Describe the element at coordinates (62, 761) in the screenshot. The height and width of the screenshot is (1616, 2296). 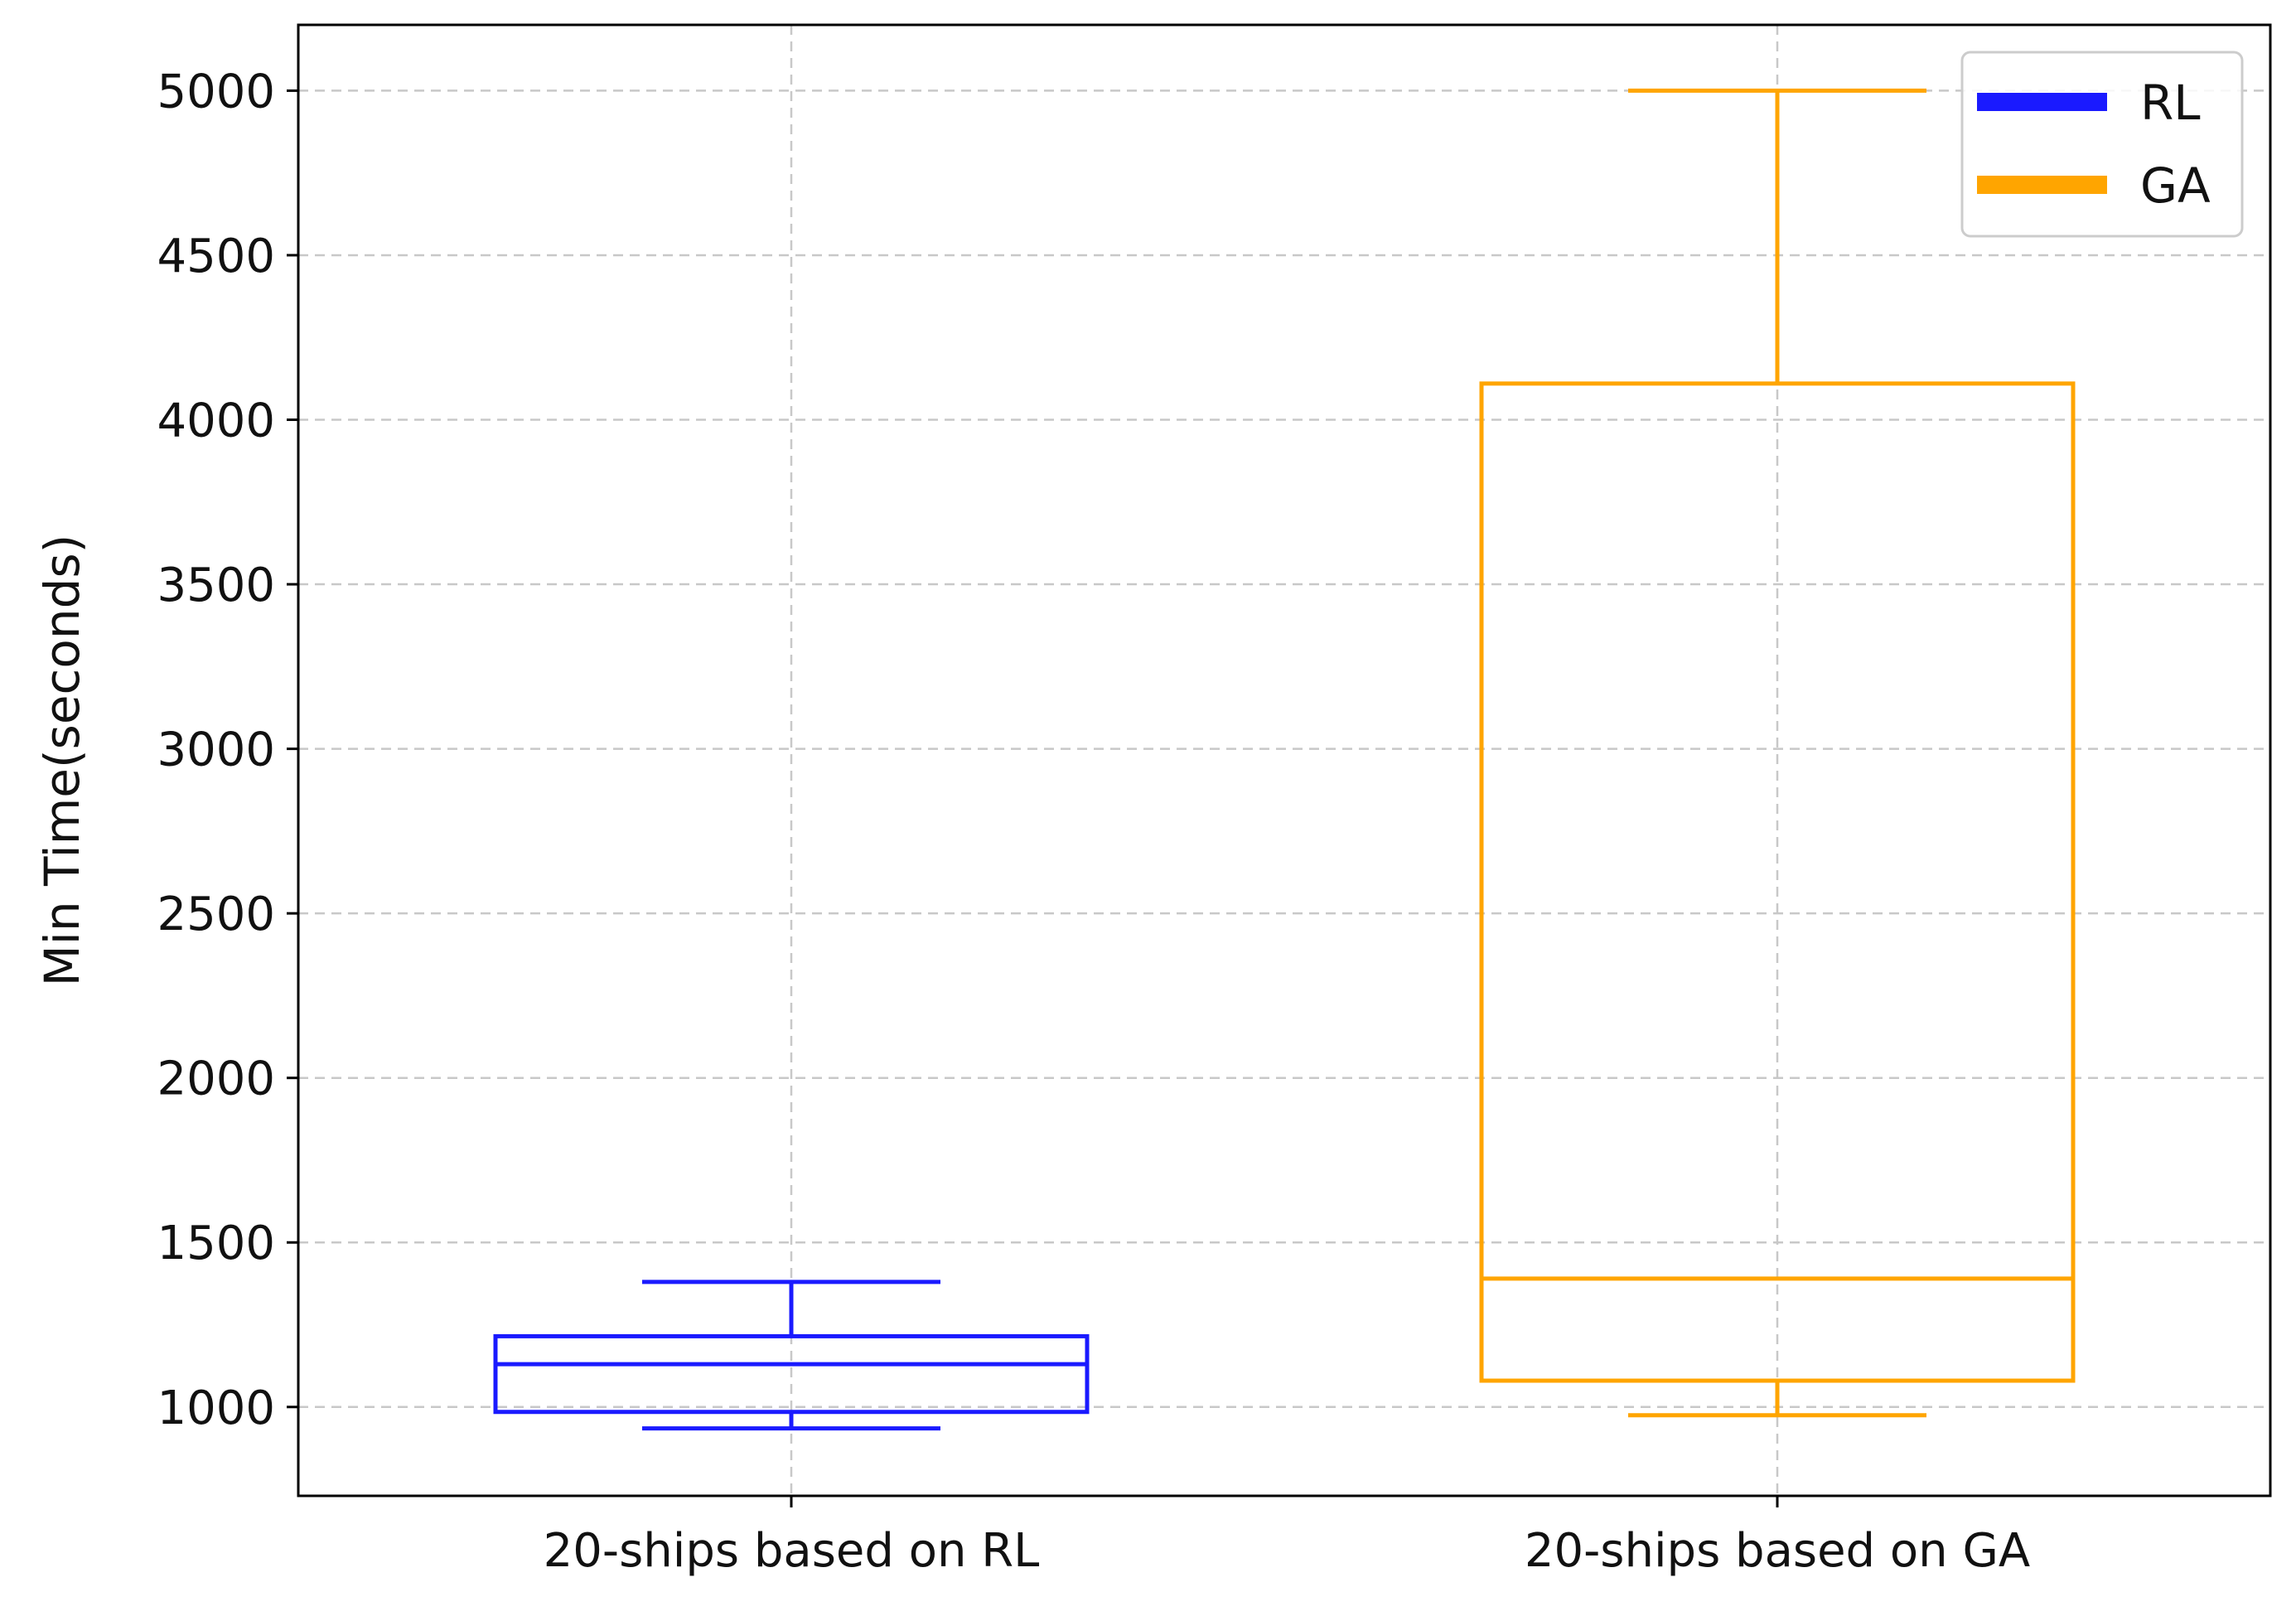
I see `y-axis-label: Min Time(seconds)` at that location.